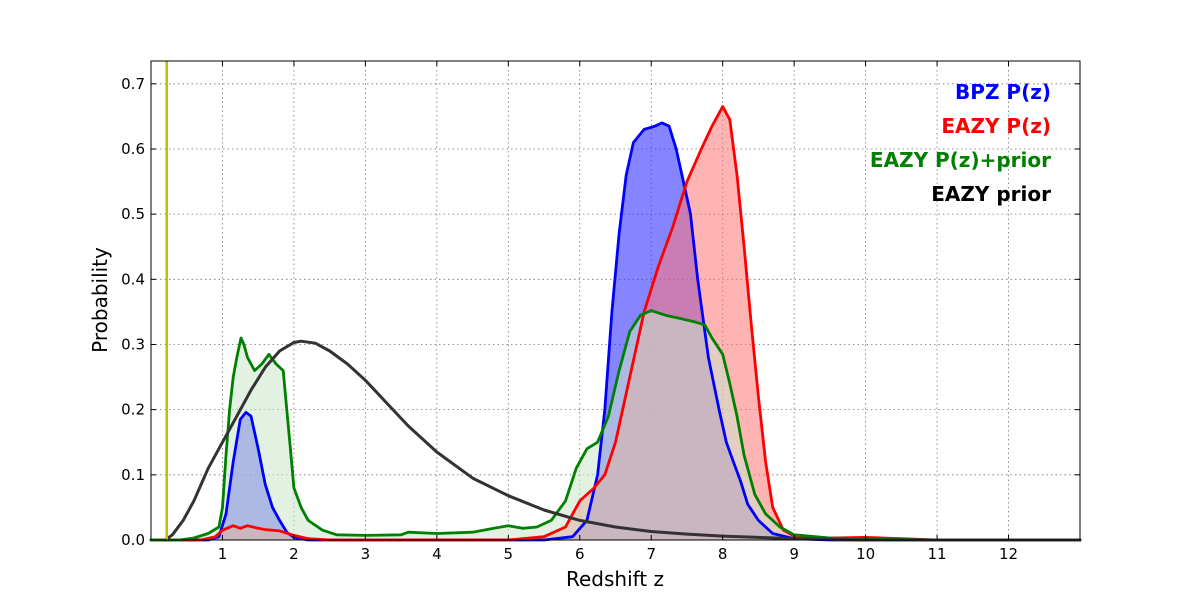 The image size is (1200, 600). I want to click on x-tick-label: 7, so click(651, 554).